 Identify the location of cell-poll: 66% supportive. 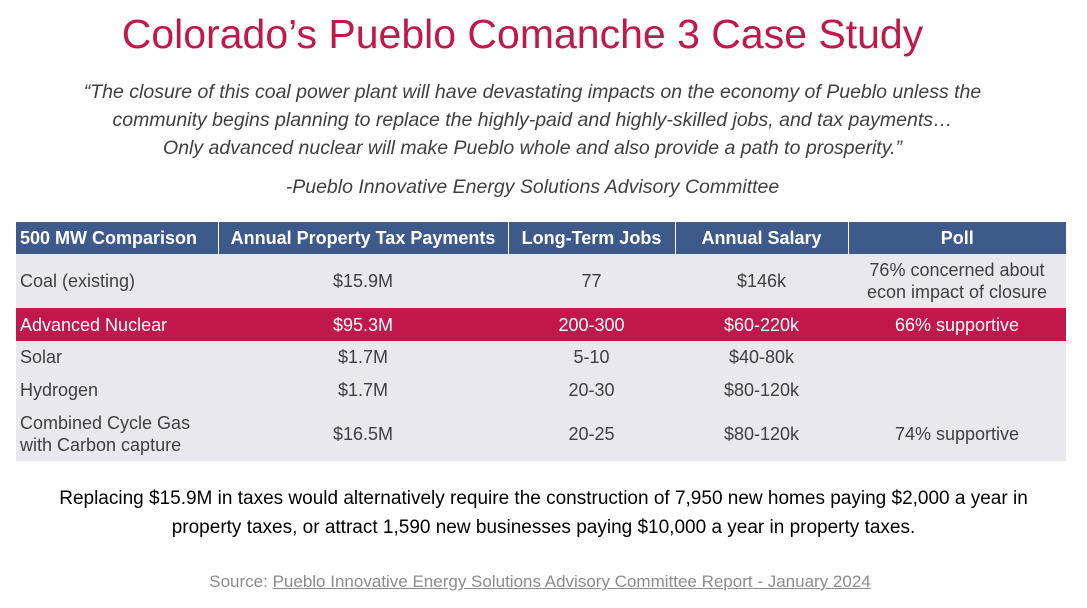
(957, 324).